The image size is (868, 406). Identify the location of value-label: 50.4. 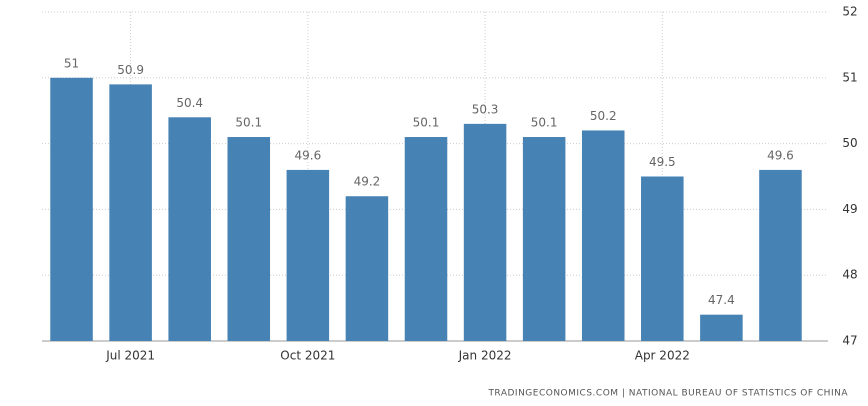
(189, 103).